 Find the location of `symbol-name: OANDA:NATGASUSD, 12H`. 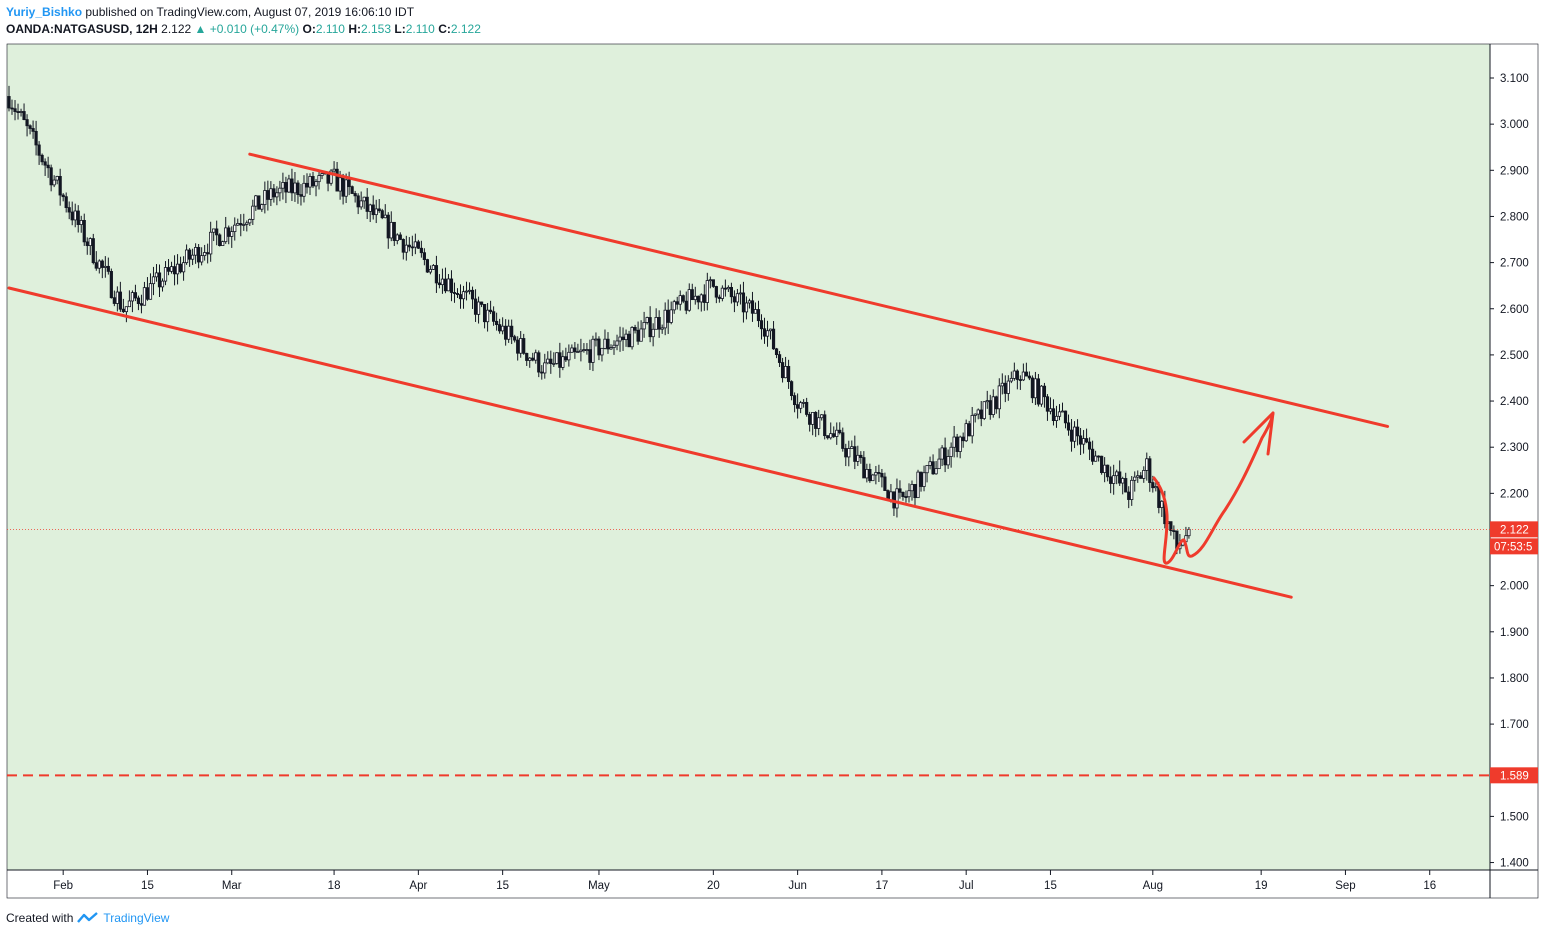

symbol-name: OANDA:NATGASUSD, 12H is located at coordinates (82, 29).